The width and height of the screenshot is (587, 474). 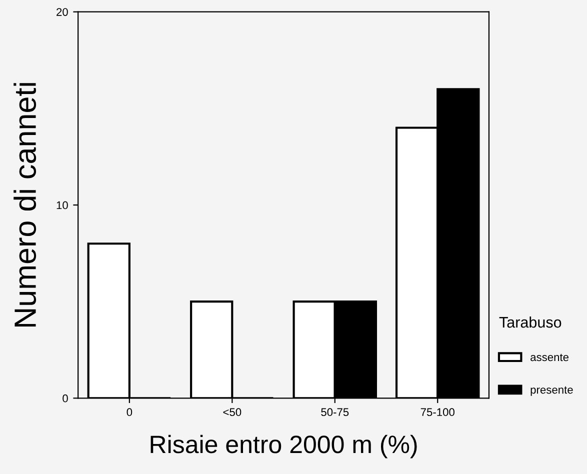 What do you see at coordinates (62, 12) in the screenshot?
I see `y-tick-label: 20` at bounding box center [62, 12].